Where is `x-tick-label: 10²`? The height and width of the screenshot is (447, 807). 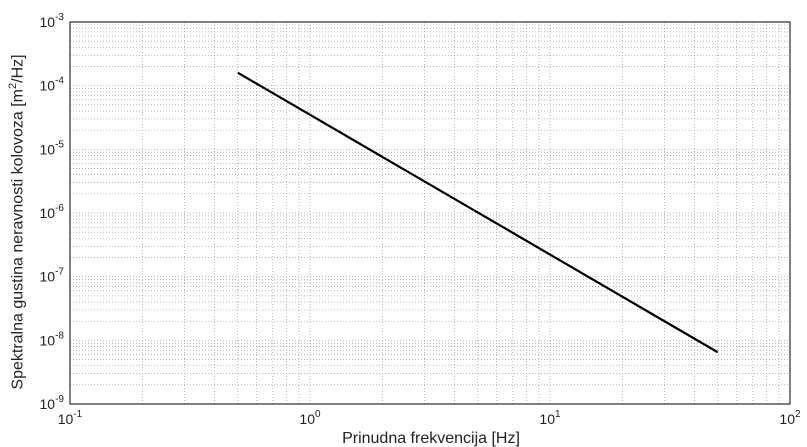 x-tick-label: 10² is located at coordinates (790, 418).